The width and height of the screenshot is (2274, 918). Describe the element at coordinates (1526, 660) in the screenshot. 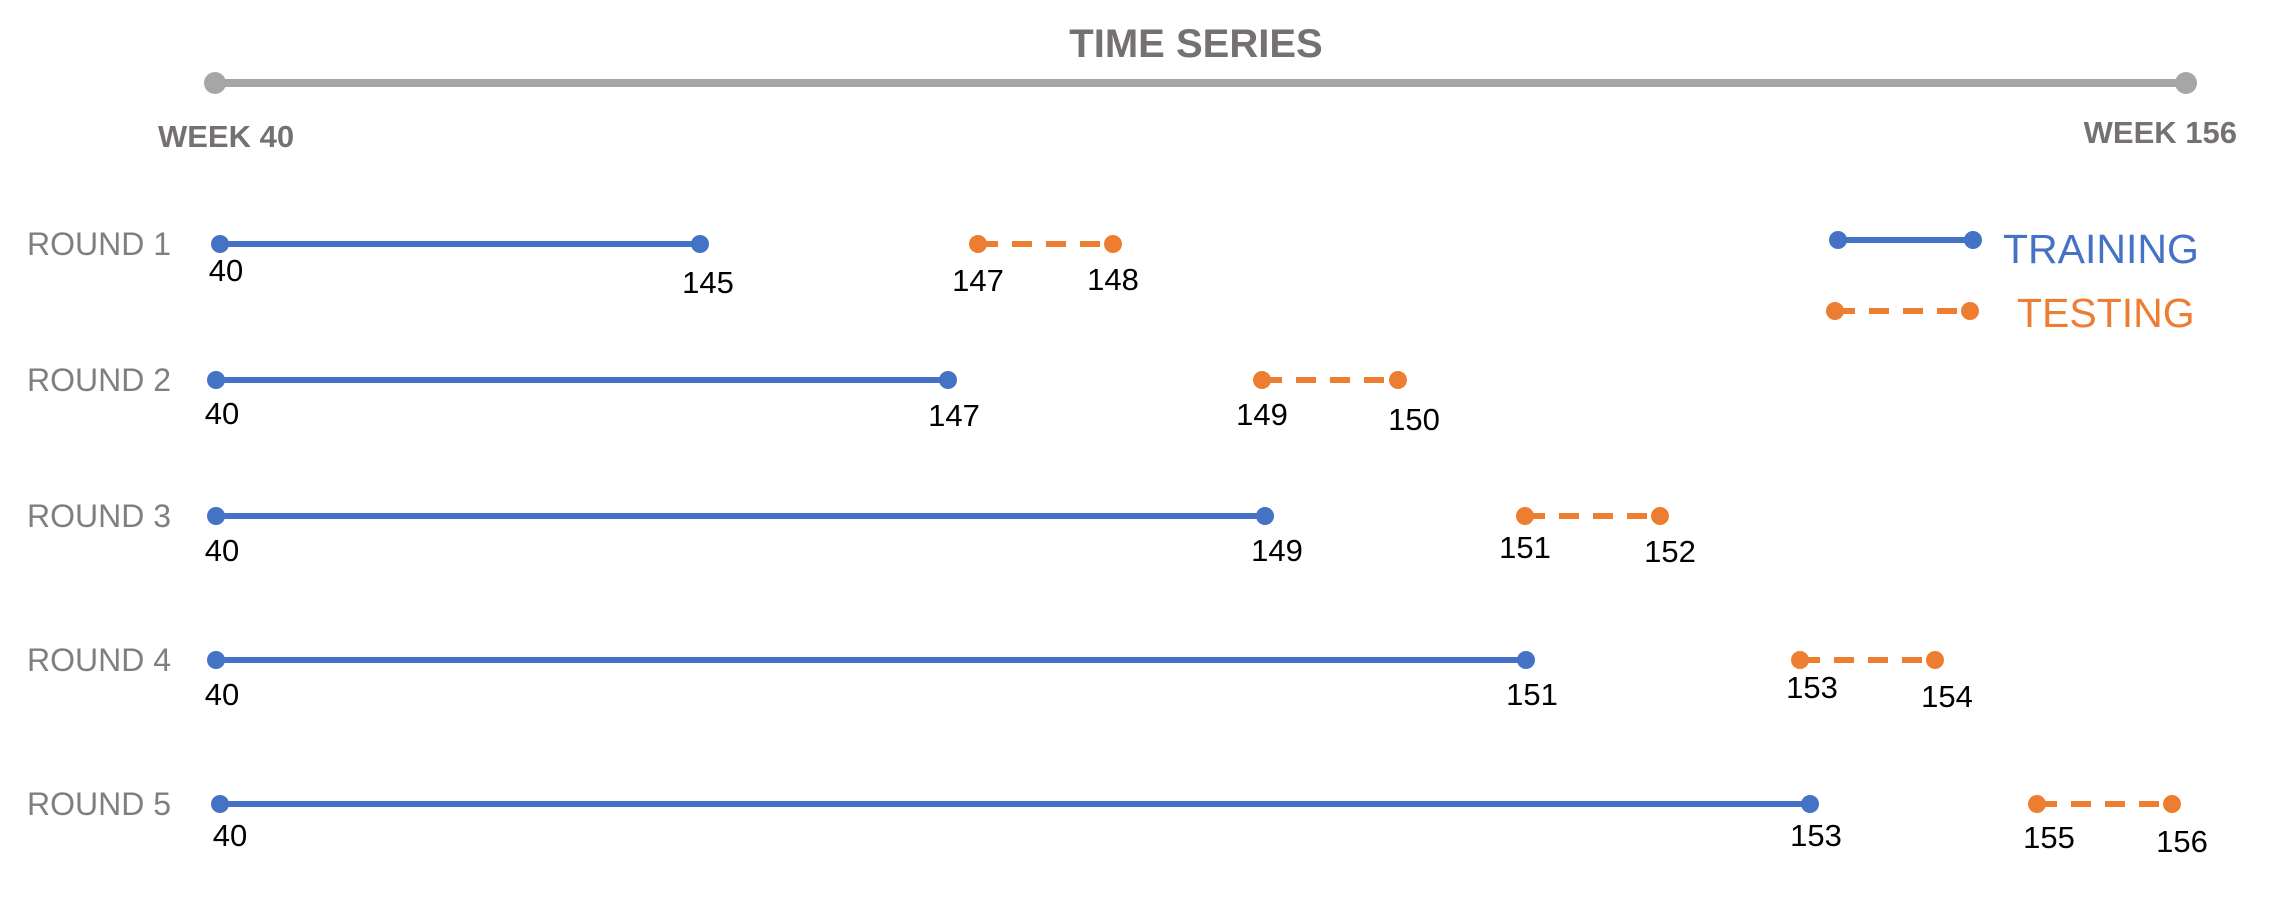

I see `round-4-training-end-point` at that location.